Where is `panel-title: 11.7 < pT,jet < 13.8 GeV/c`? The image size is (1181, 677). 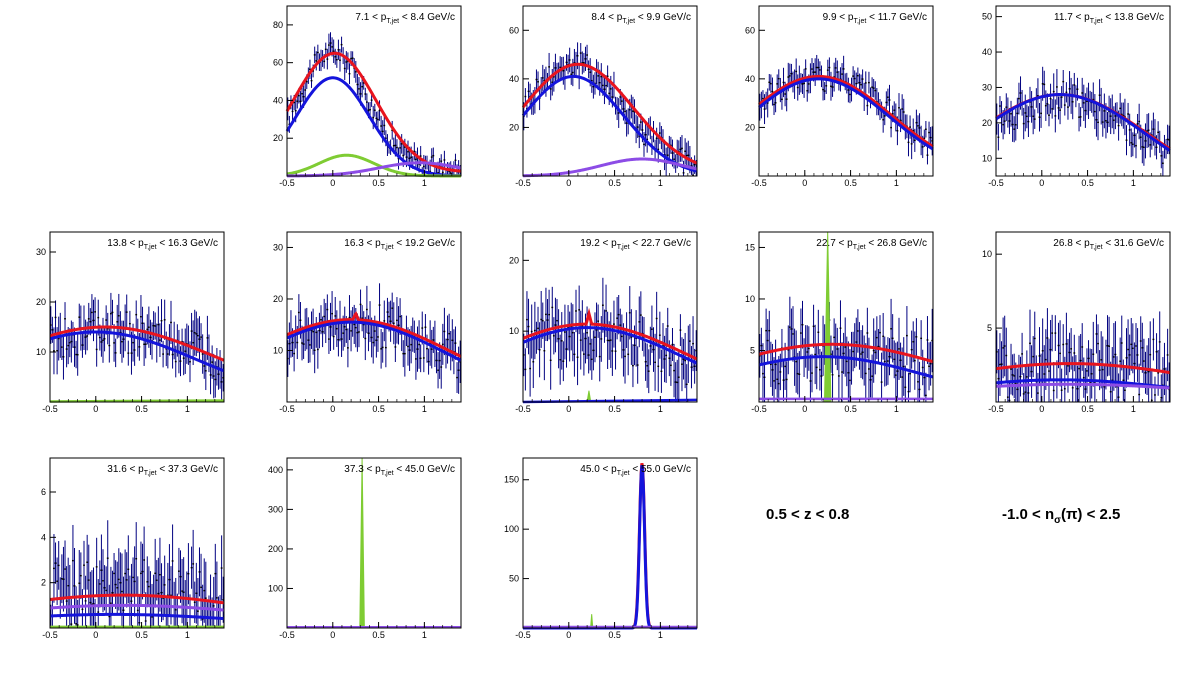 panel-title: 11.7 < pT,jet < 13.8 GeV/c is located at coordinates (1109, 18).